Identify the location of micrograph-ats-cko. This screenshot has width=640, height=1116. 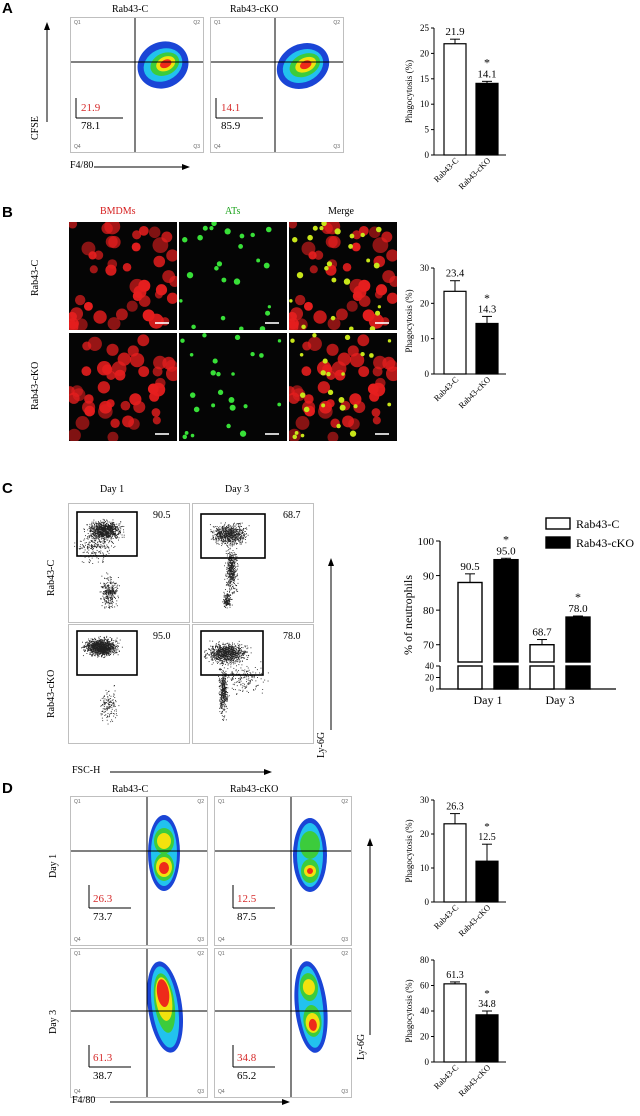
(233, 387).